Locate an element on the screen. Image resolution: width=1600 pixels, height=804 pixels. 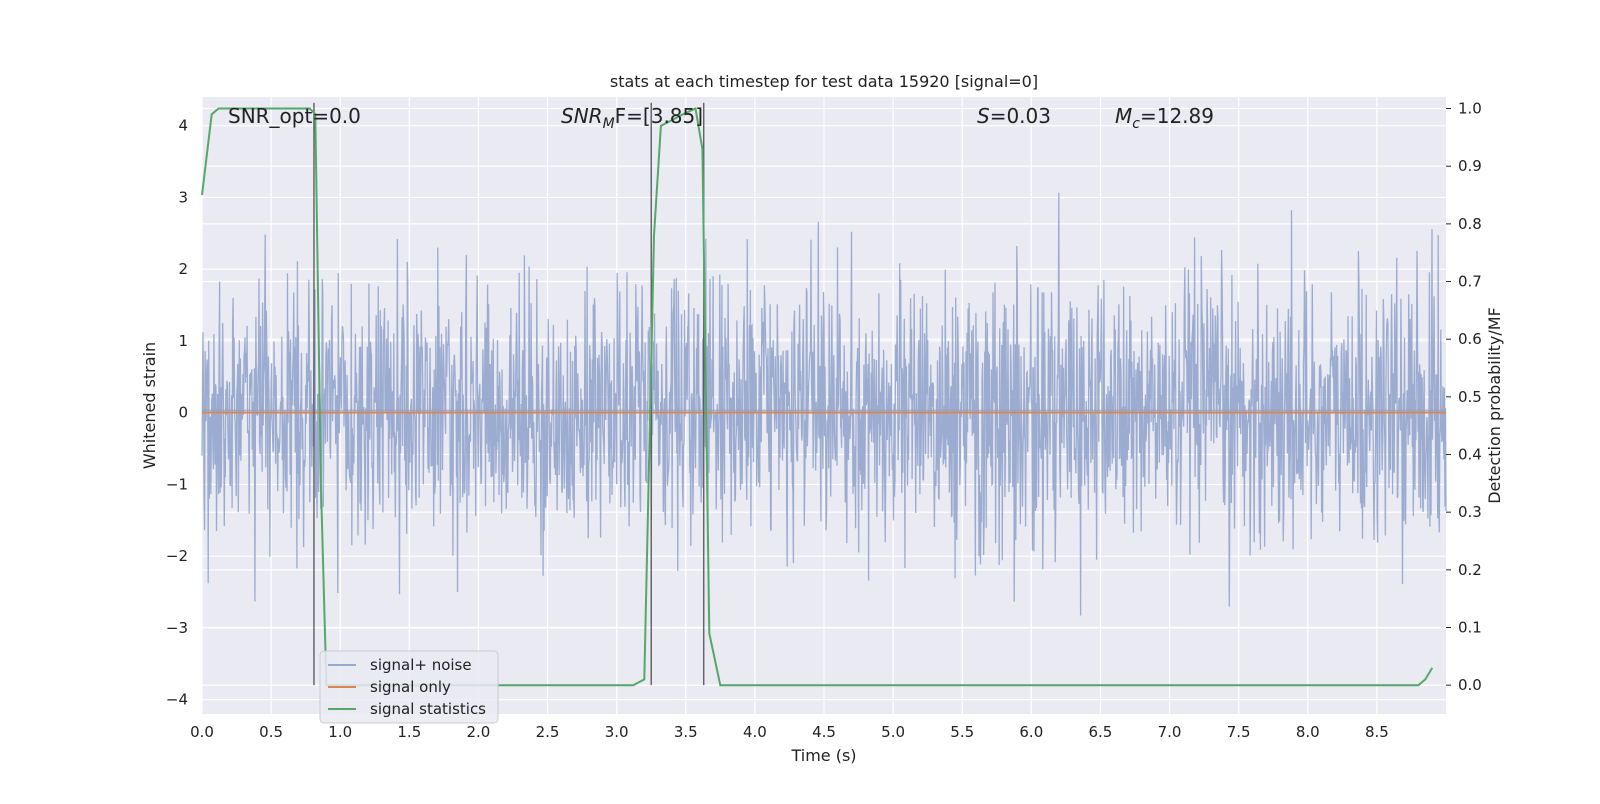
annotation-snr-mf: SNRMF=[3.85] is located at coordinates (632, 118).